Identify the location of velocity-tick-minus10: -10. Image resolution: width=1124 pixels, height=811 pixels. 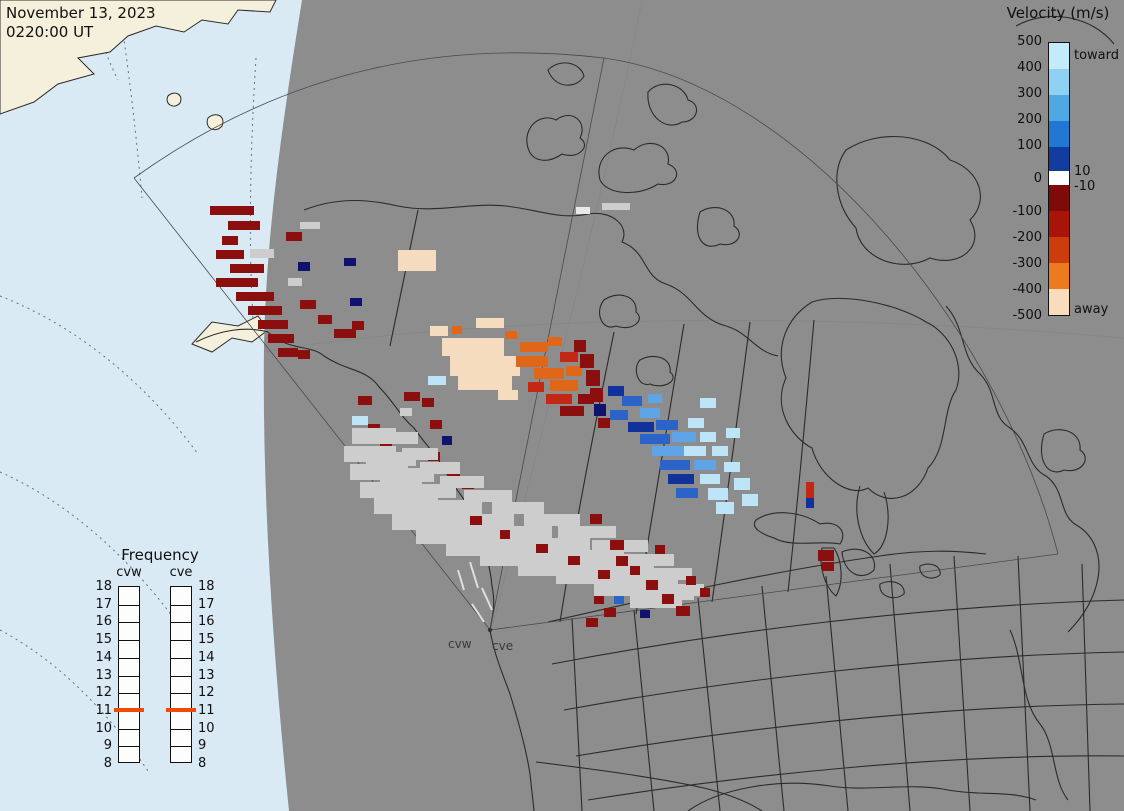
(1085, 186).